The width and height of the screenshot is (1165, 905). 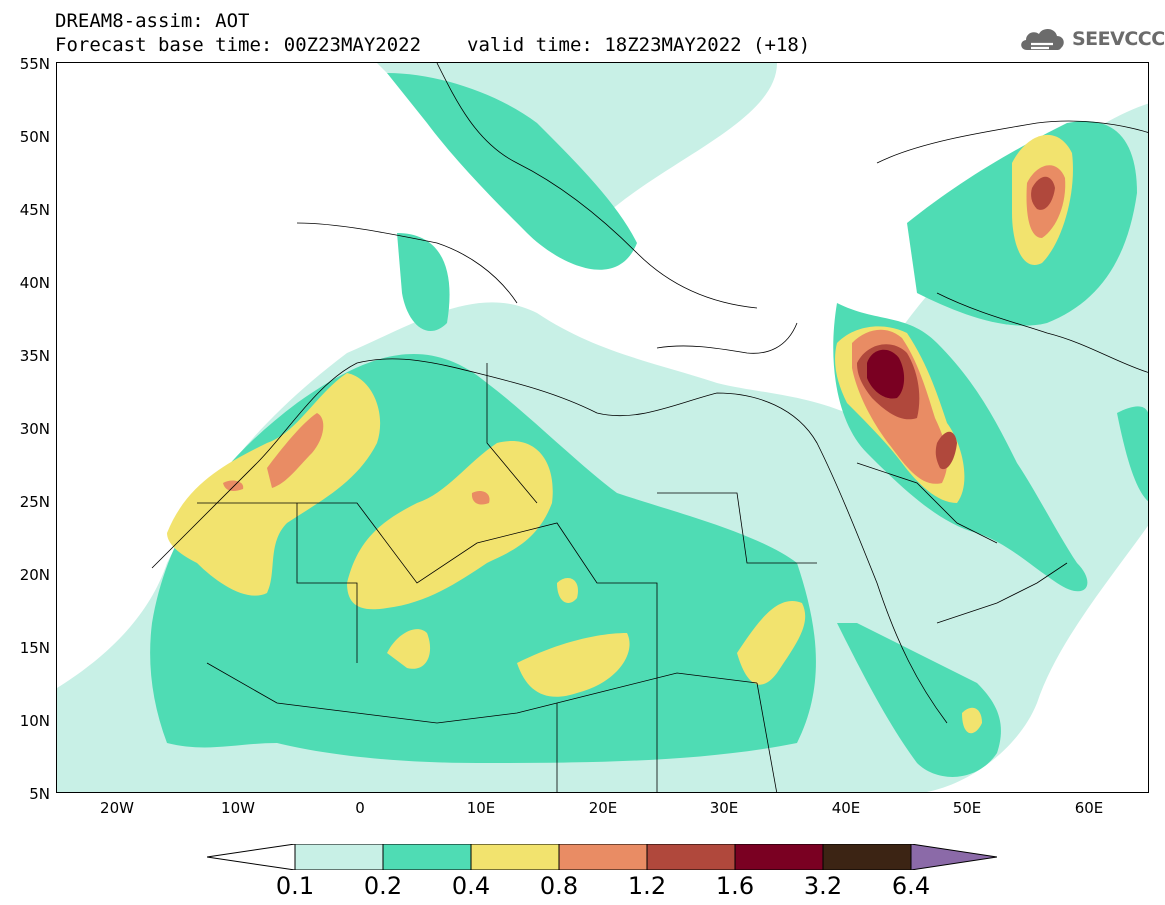 What do you see at coordinates (238, 808) in the screenshot?
I see `lon-label-10w: 10W` at bounding box center [238, 808].